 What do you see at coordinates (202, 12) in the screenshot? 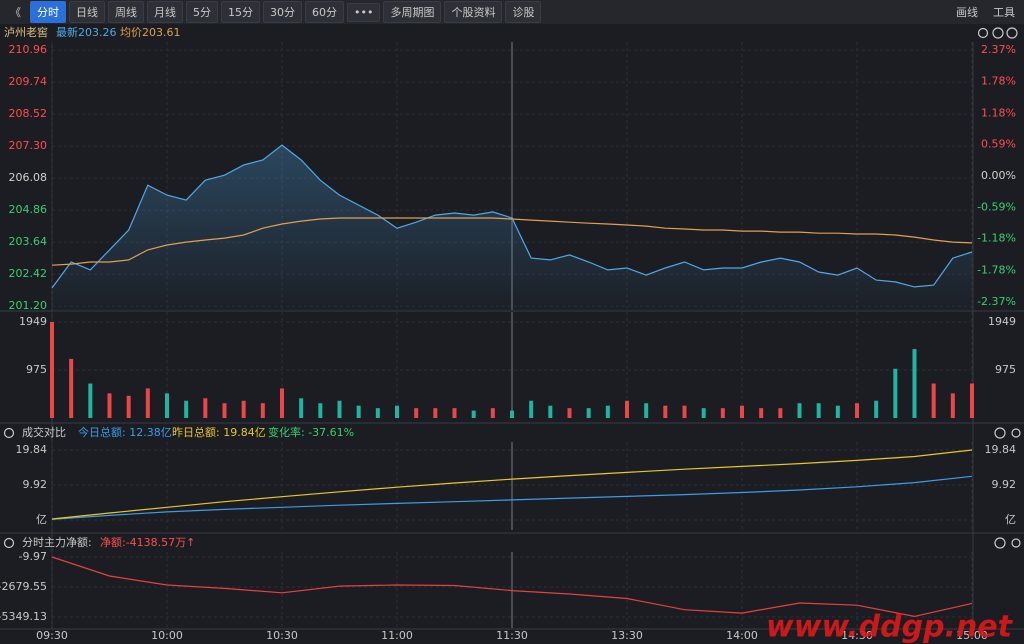
I see `toolbar-tab: 5分` at bounding box center [202, 12].